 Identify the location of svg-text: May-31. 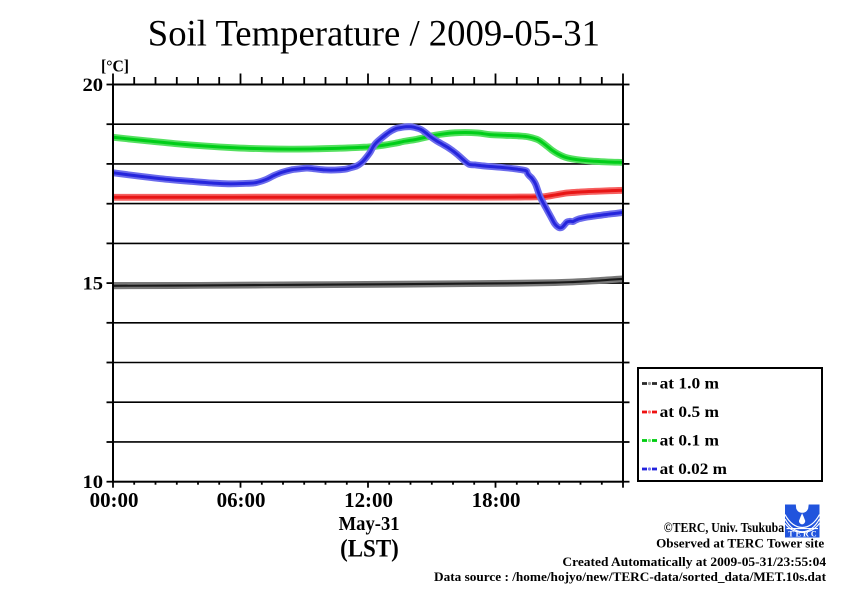
(369, 524).